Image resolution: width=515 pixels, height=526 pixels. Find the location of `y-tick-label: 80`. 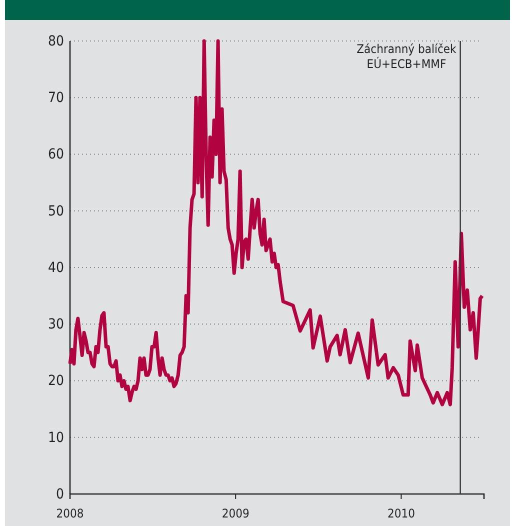

y-tick-label: 80 is located at coordinates (56, 41).